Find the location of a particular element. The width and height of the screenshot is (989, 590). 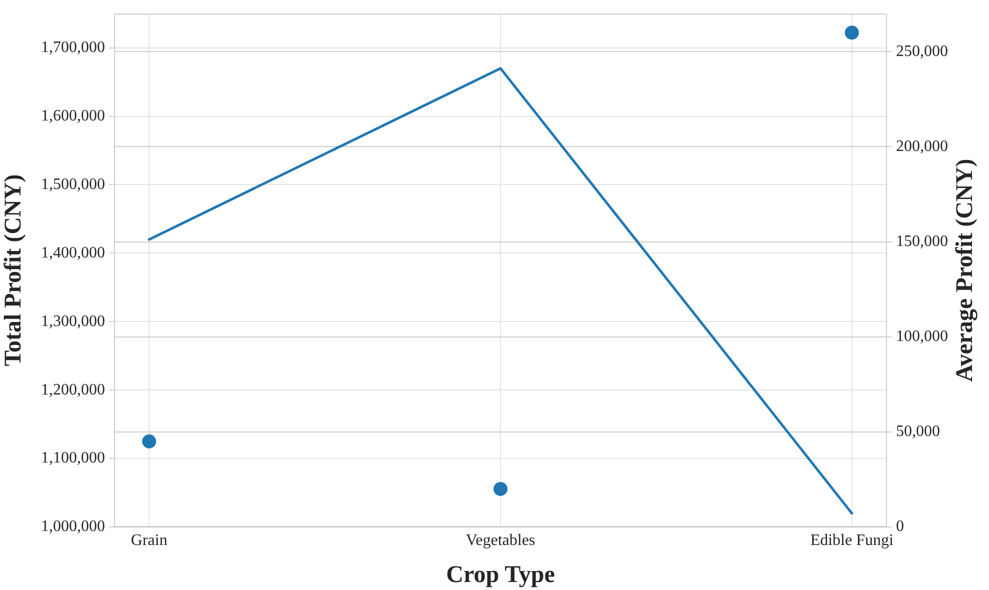

y2-tick-label: 150,000 is located at coordinates (922, 241).